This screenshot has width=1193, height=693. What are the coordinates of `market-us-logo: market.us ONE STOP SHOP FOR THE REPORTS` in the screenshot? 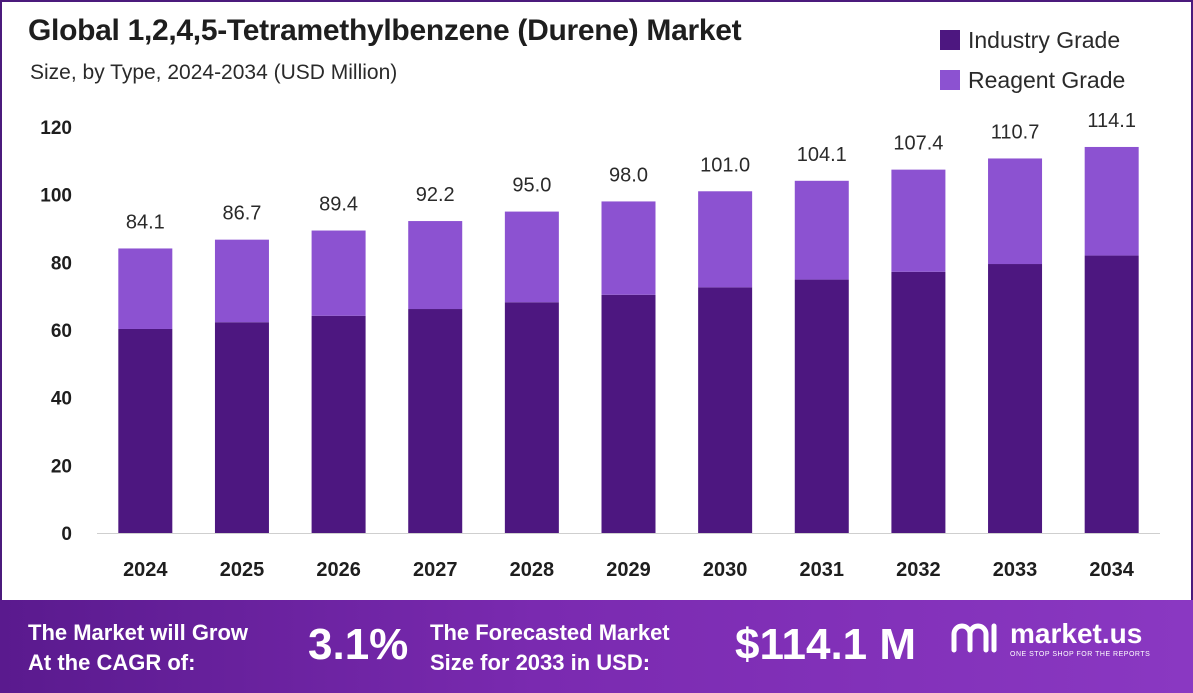 It's located at (1050, 638).